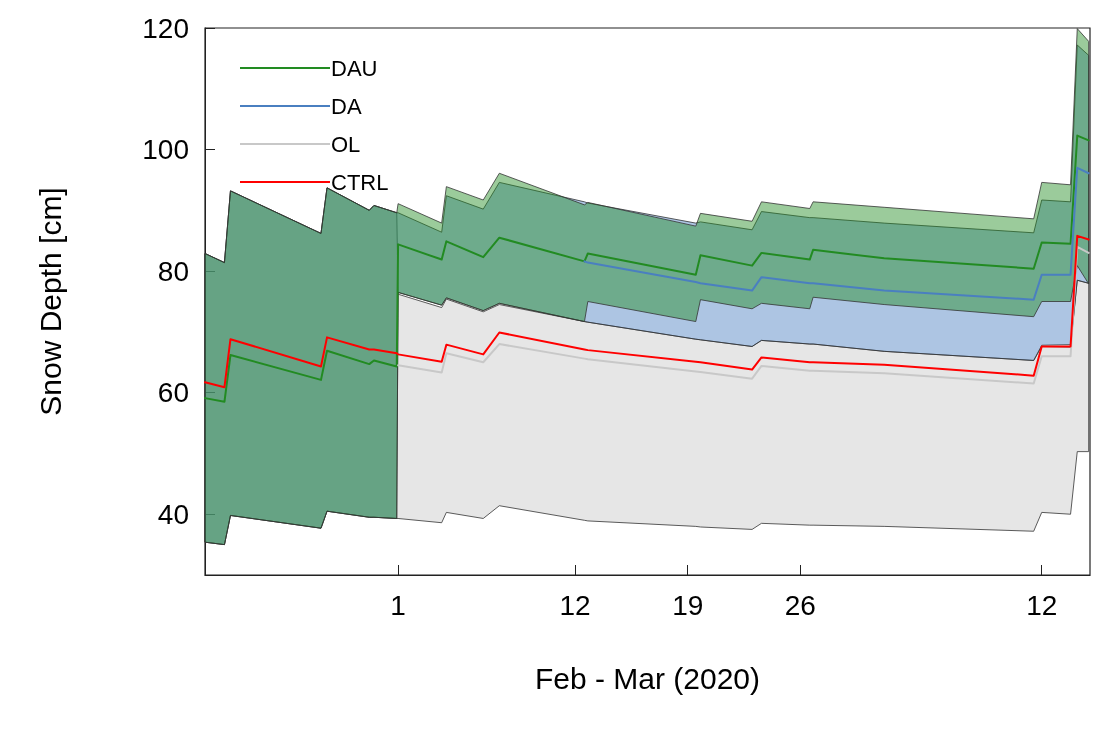  Describe the element at coordinates (173, 271) in the screenshot. I see `y-tick-label: 80` at that location.